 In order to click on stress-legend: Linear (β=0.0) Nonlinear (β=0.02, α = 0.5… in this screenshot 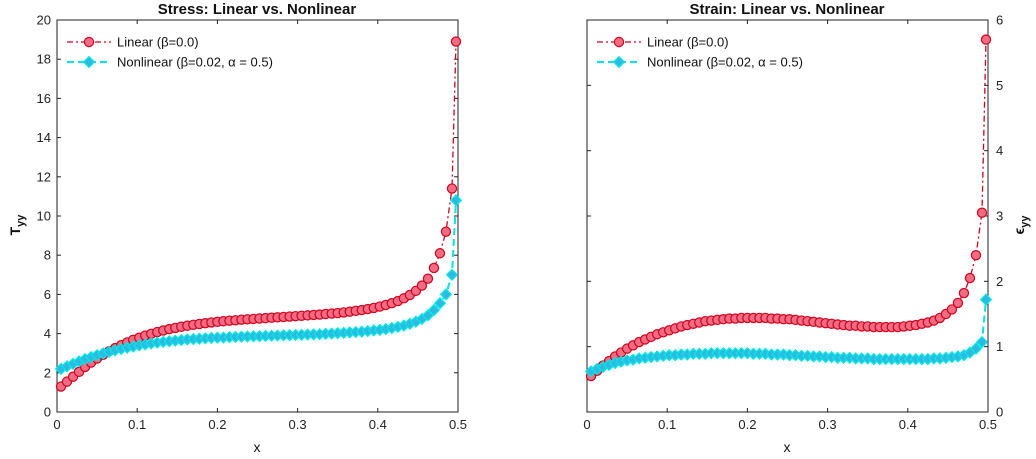, I will do `click(170, 52)`.